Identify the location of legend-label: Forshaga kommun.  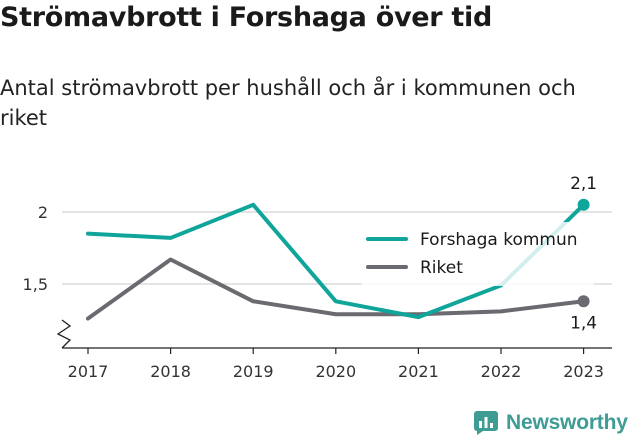
(499, 240).